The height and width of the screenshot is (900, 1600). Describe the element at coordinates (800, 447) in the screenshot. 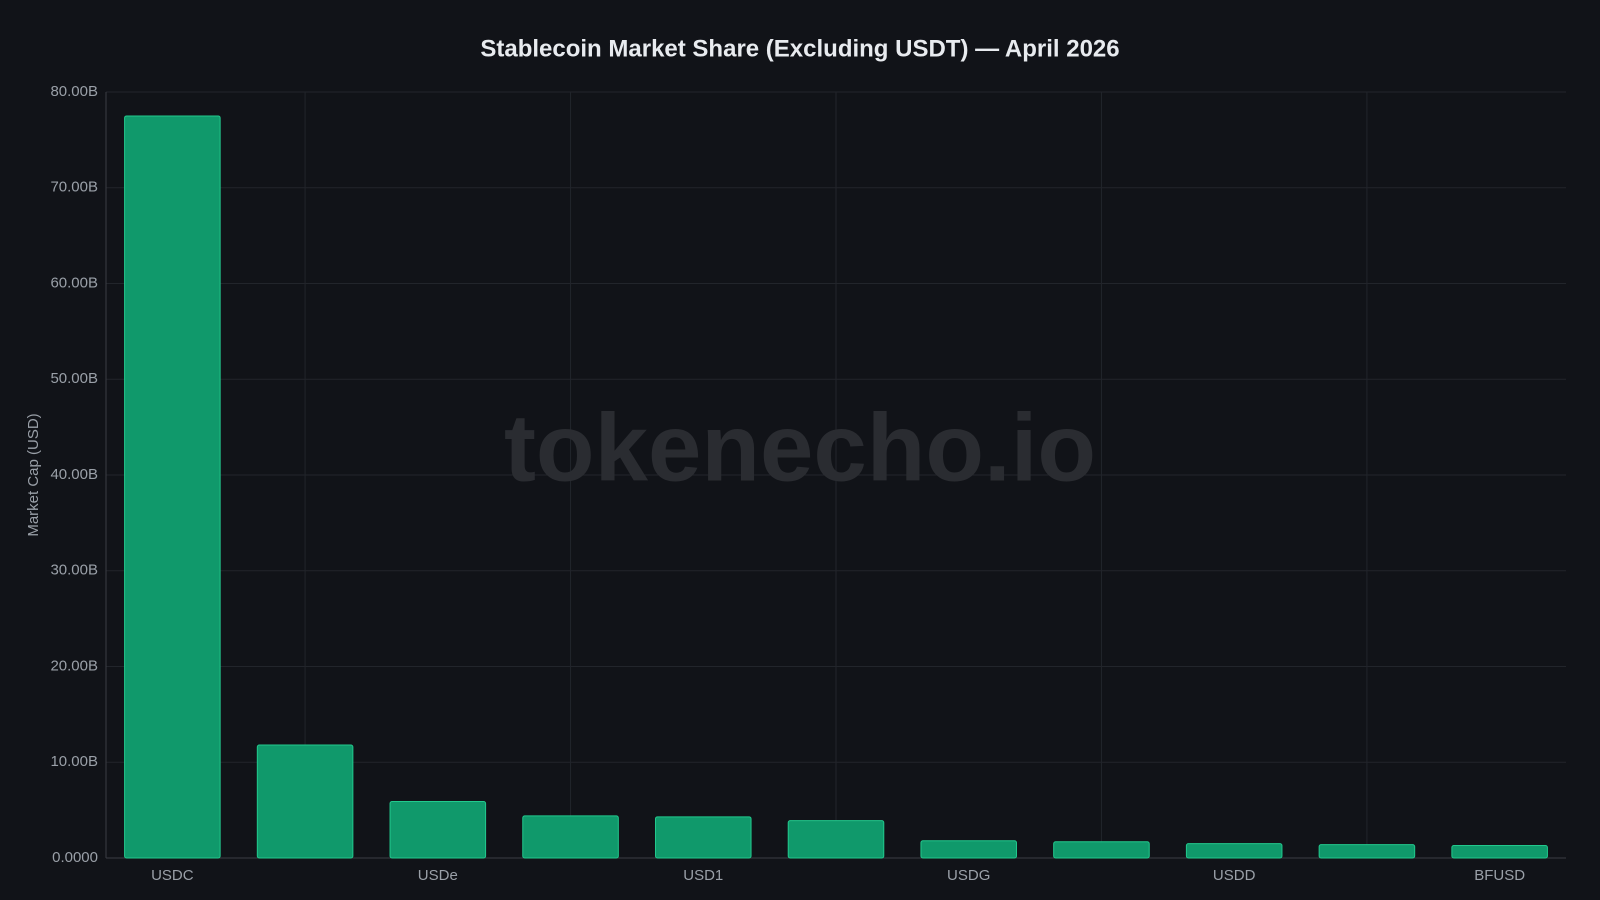

I see `watermark: tokenecho.io` at that location.